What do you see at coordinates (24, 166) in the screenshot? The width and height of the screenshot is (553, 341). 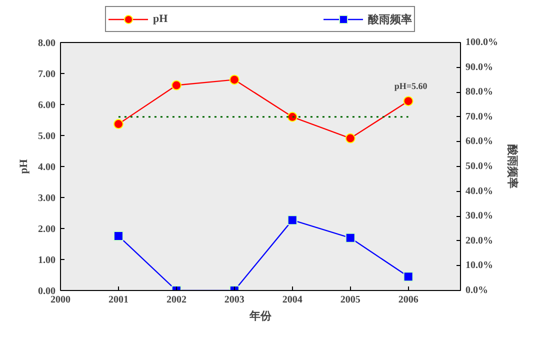 I see `y-axis-title: pH` at bounding box center [24, 166].